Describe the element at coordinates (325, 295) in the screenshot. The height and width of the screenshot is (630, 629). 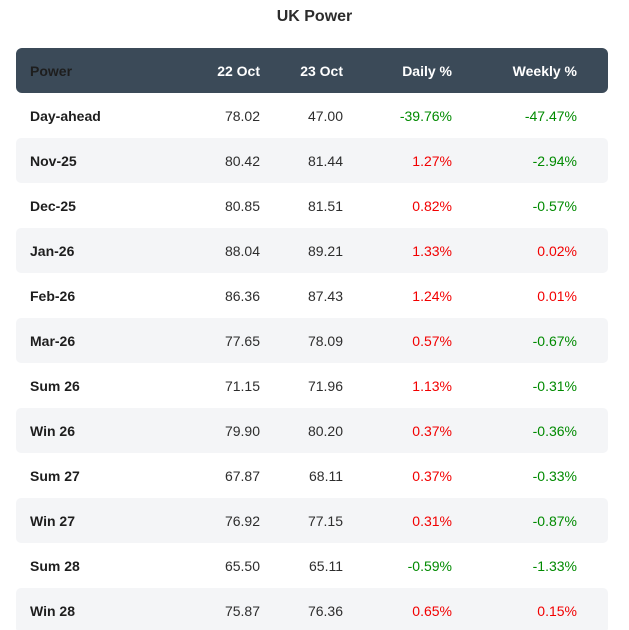
I see `price-23oct: 87.43` at that location.